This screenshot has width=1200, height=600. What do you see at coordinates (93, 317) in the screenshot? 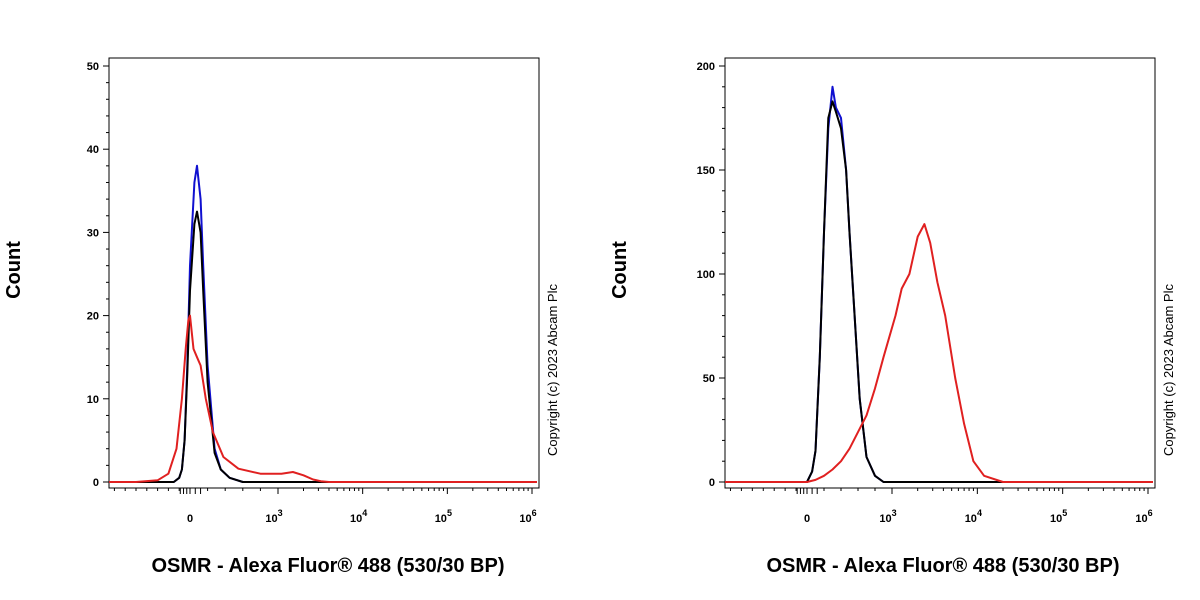
I see `y-tick-label: 20` at bounding box center [93, 317].